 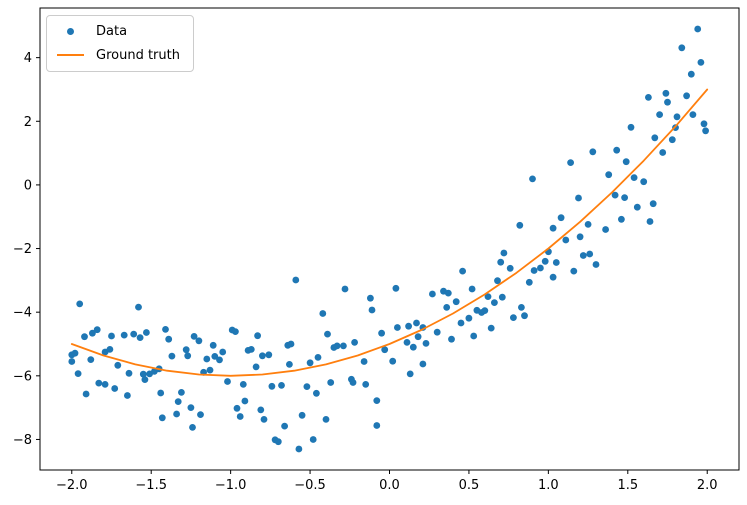 I want to click on y-tick-label: −6, so click(x=22, y=376).